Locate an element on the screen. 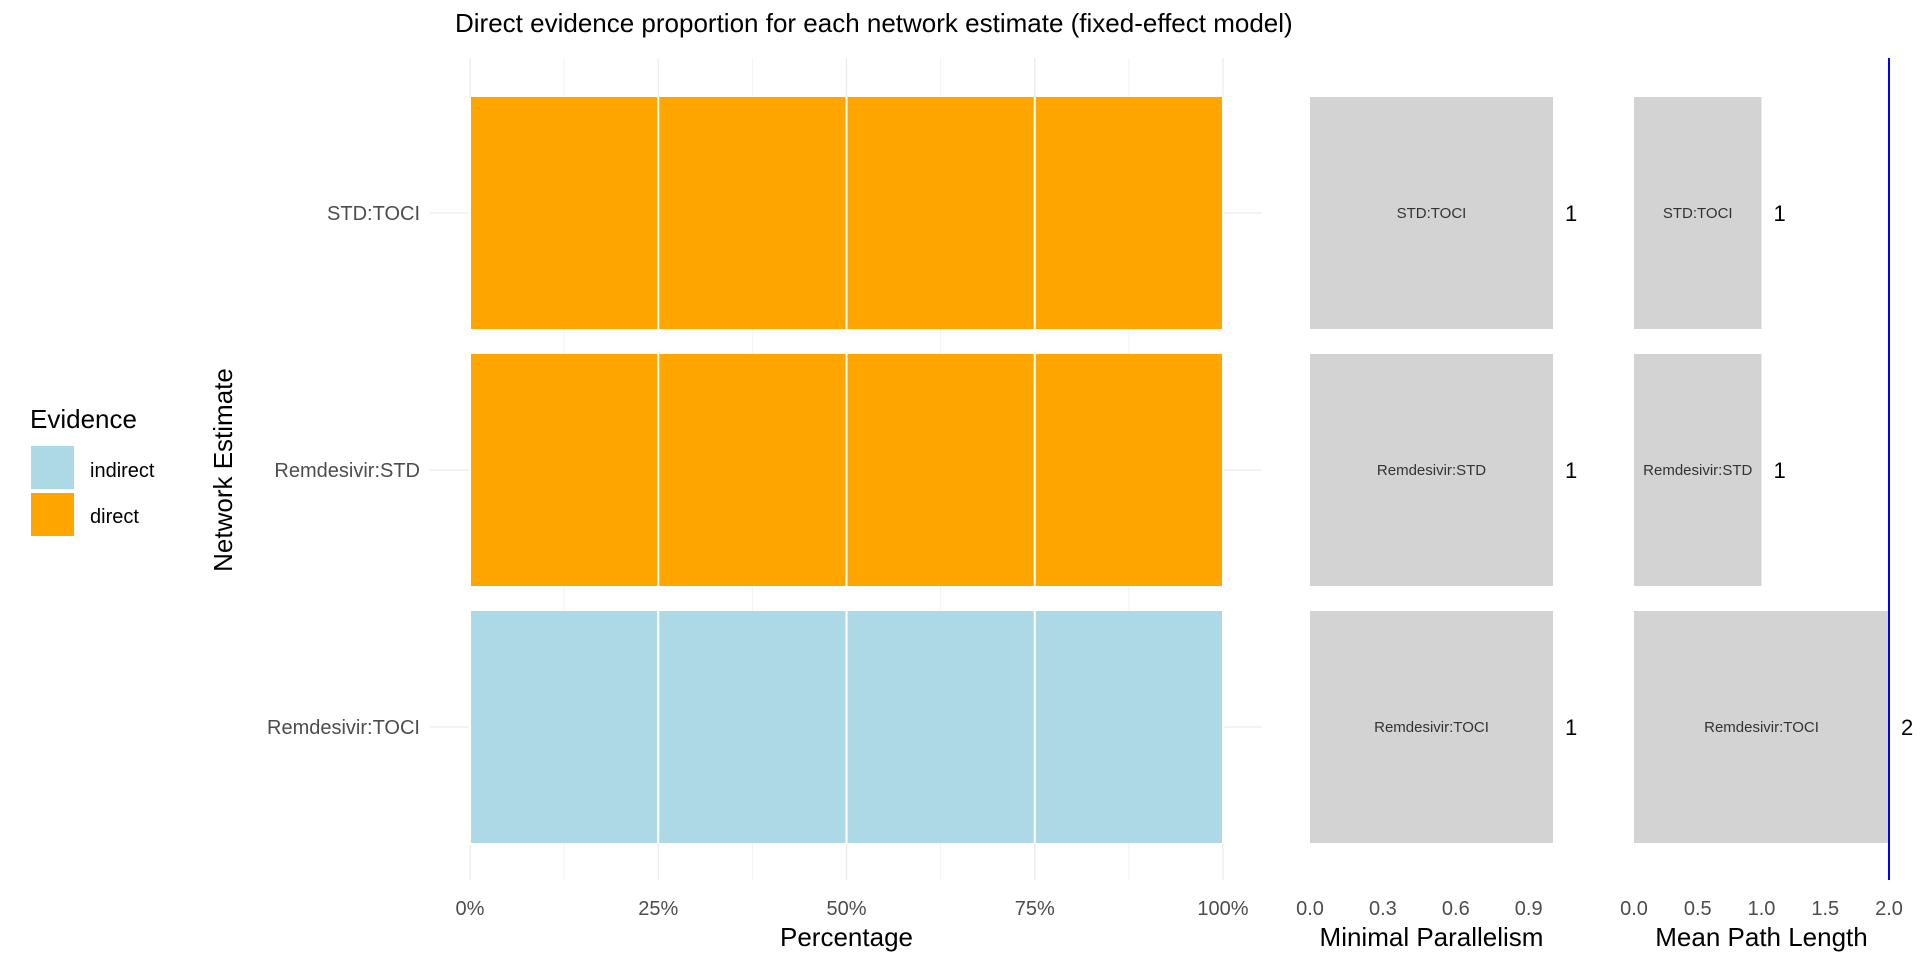 The width and height of the screenshot is (1920, 960). mean-path-length-bar-label: STD:TOCI is located at coordinates (1698, 213).